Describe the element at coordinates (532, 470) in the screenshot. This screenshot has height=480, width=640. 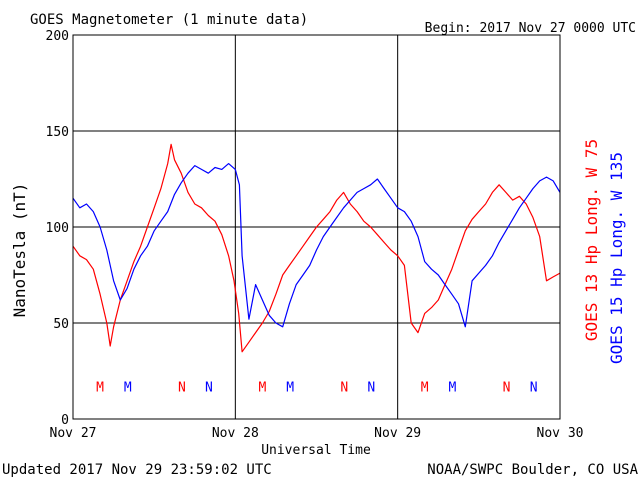
I see `credit-label: NOAA/SWPC Boulder, CO USA` at that location.